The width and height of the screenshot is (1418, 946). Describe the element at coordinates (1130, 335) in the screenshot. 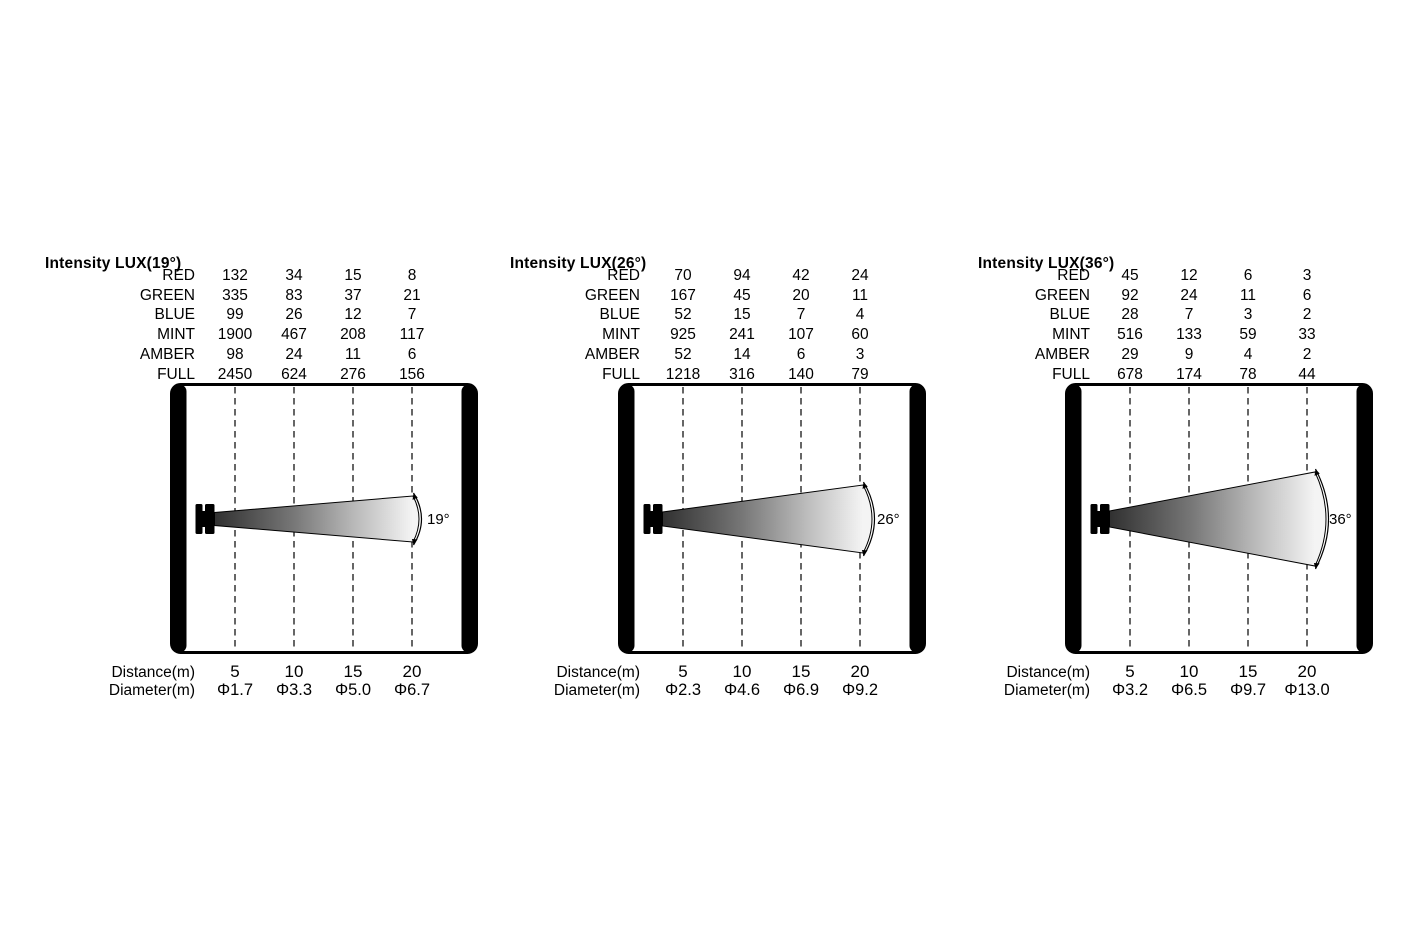

I see `intensity-value: 516` at that location.